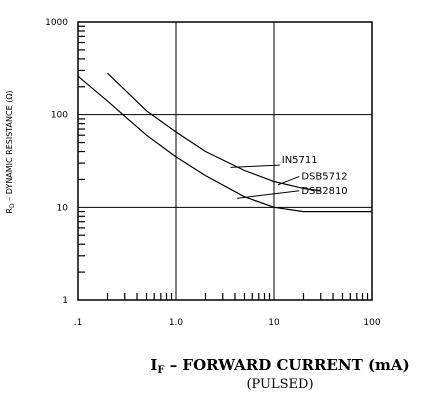 This screenshot has width=425, height=414. Describe the element at coordinates (279, 366) in the screenshot. I see `x-axis-label: IF – FORWARD CURRENT (mA)` at that location.